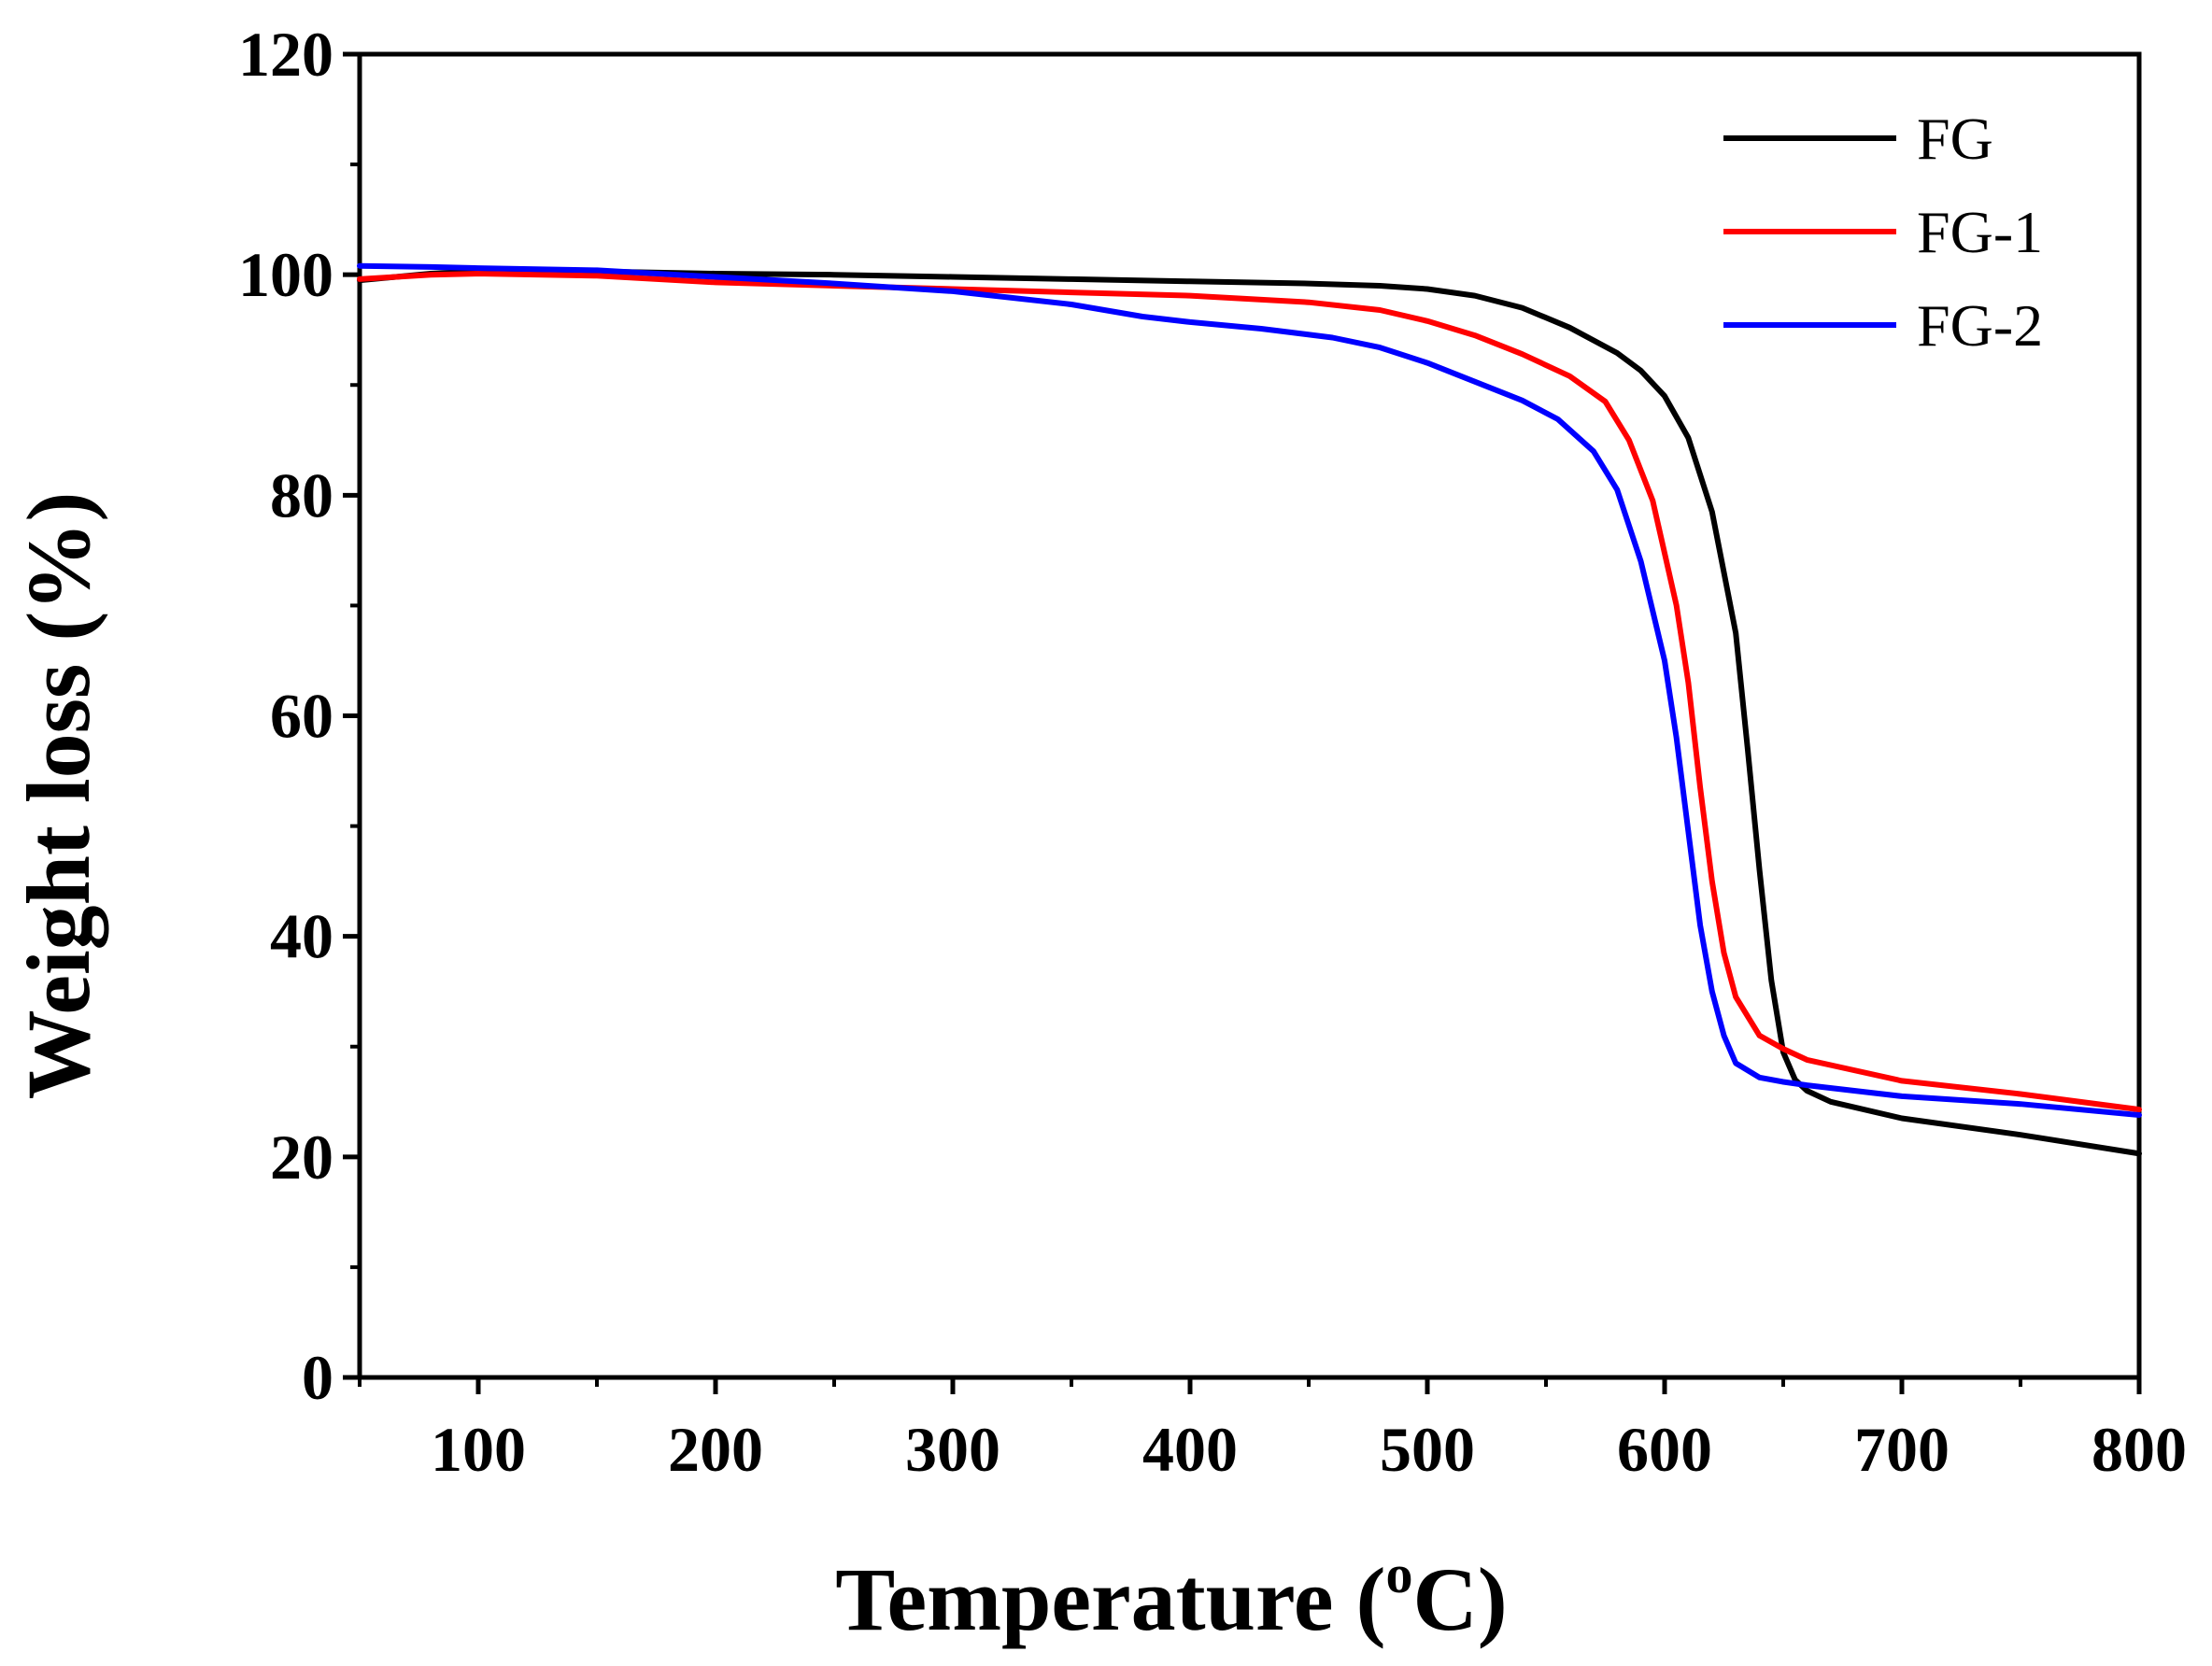  I want to click on x-tick-label: 500, so click(1427, 1449).